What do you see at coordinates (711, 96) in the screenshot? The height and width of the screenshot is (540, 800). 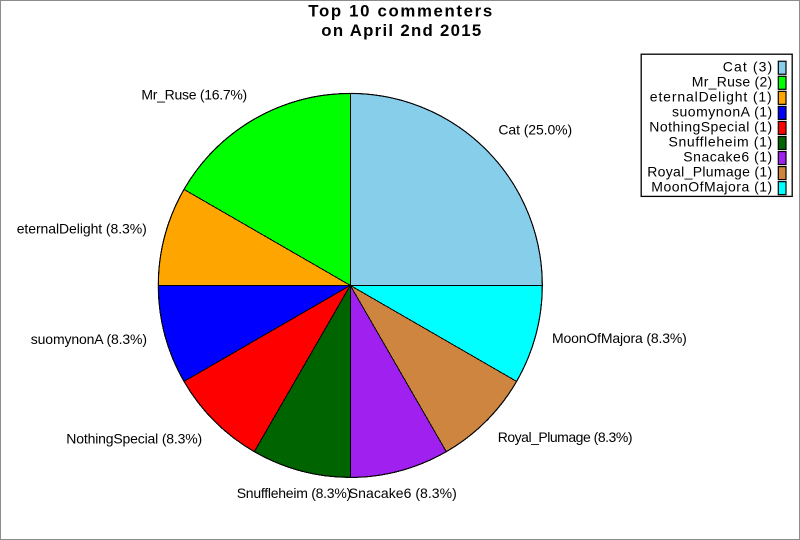 I see `svg-text: eternalDelight (1)` at bounding box center [711, 96].